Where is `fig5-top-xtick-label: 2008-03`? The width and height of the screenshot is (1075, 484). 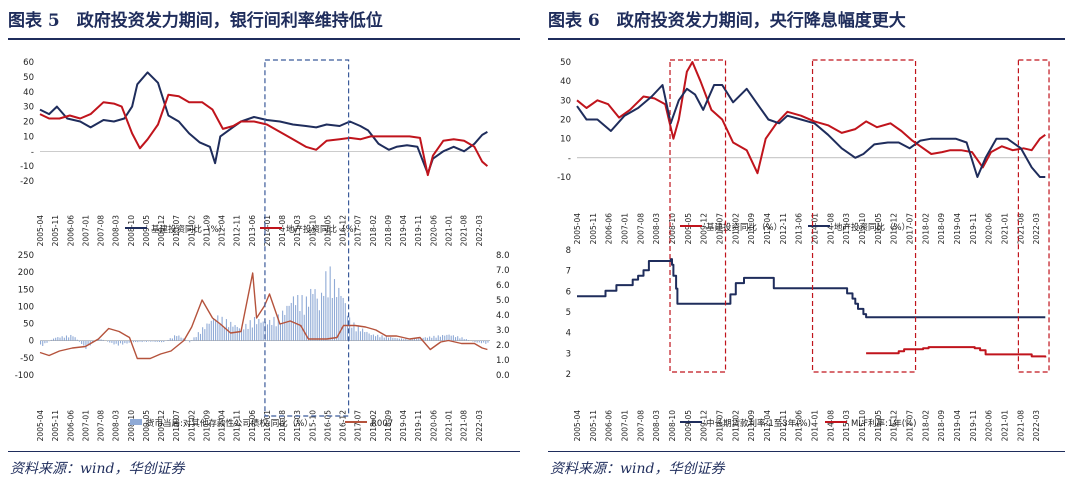
fig5-top-xtick-label: 2008-03 is located at coordinates (116, 231).